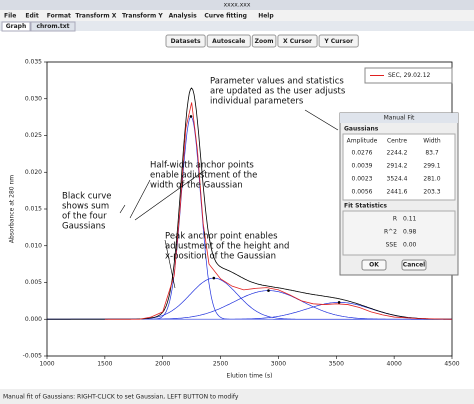  Describe the element at coordinates (362, 153) in the screenshot. I see `param-value: 0.0276` at that location.